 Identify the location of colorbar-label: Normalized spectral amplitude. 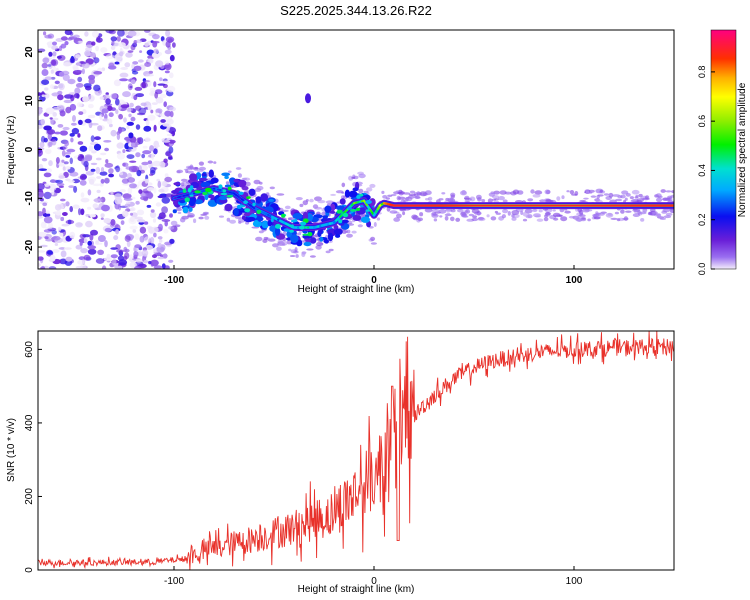
(742, 149).